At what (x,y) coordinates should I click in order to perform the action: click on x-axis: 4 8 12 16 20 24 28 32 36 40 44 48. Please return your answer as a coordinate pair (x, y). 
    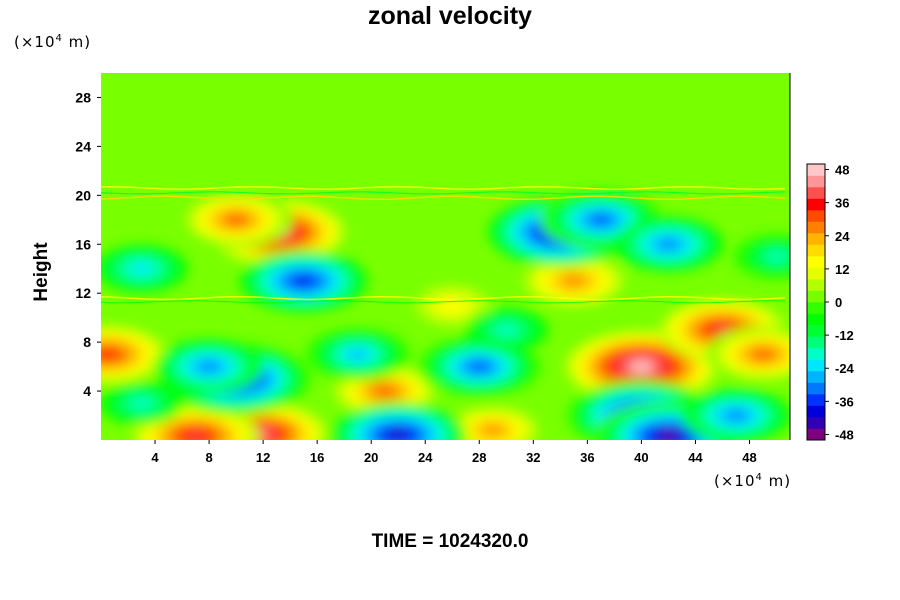
    Looking at the image, I should click on (454, 452).